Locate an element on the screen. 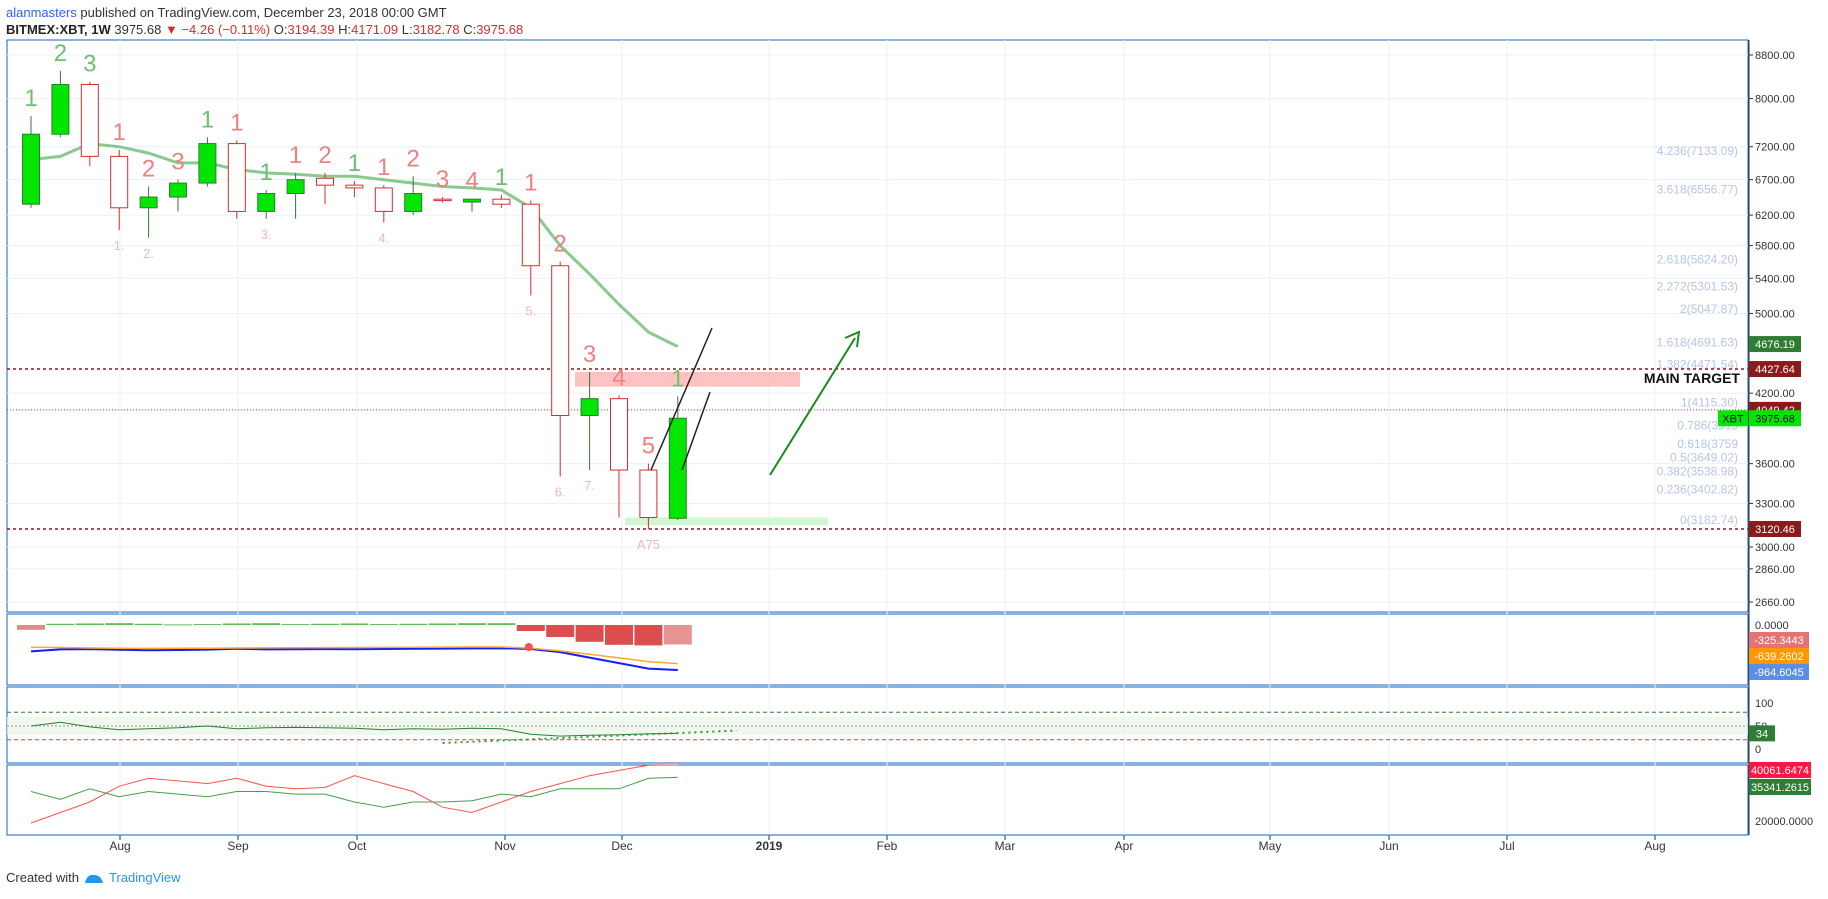 Image resolution: width=1828 pixels, height=899 pixels. setup-count: 1. is located at coordinates (119, 245).